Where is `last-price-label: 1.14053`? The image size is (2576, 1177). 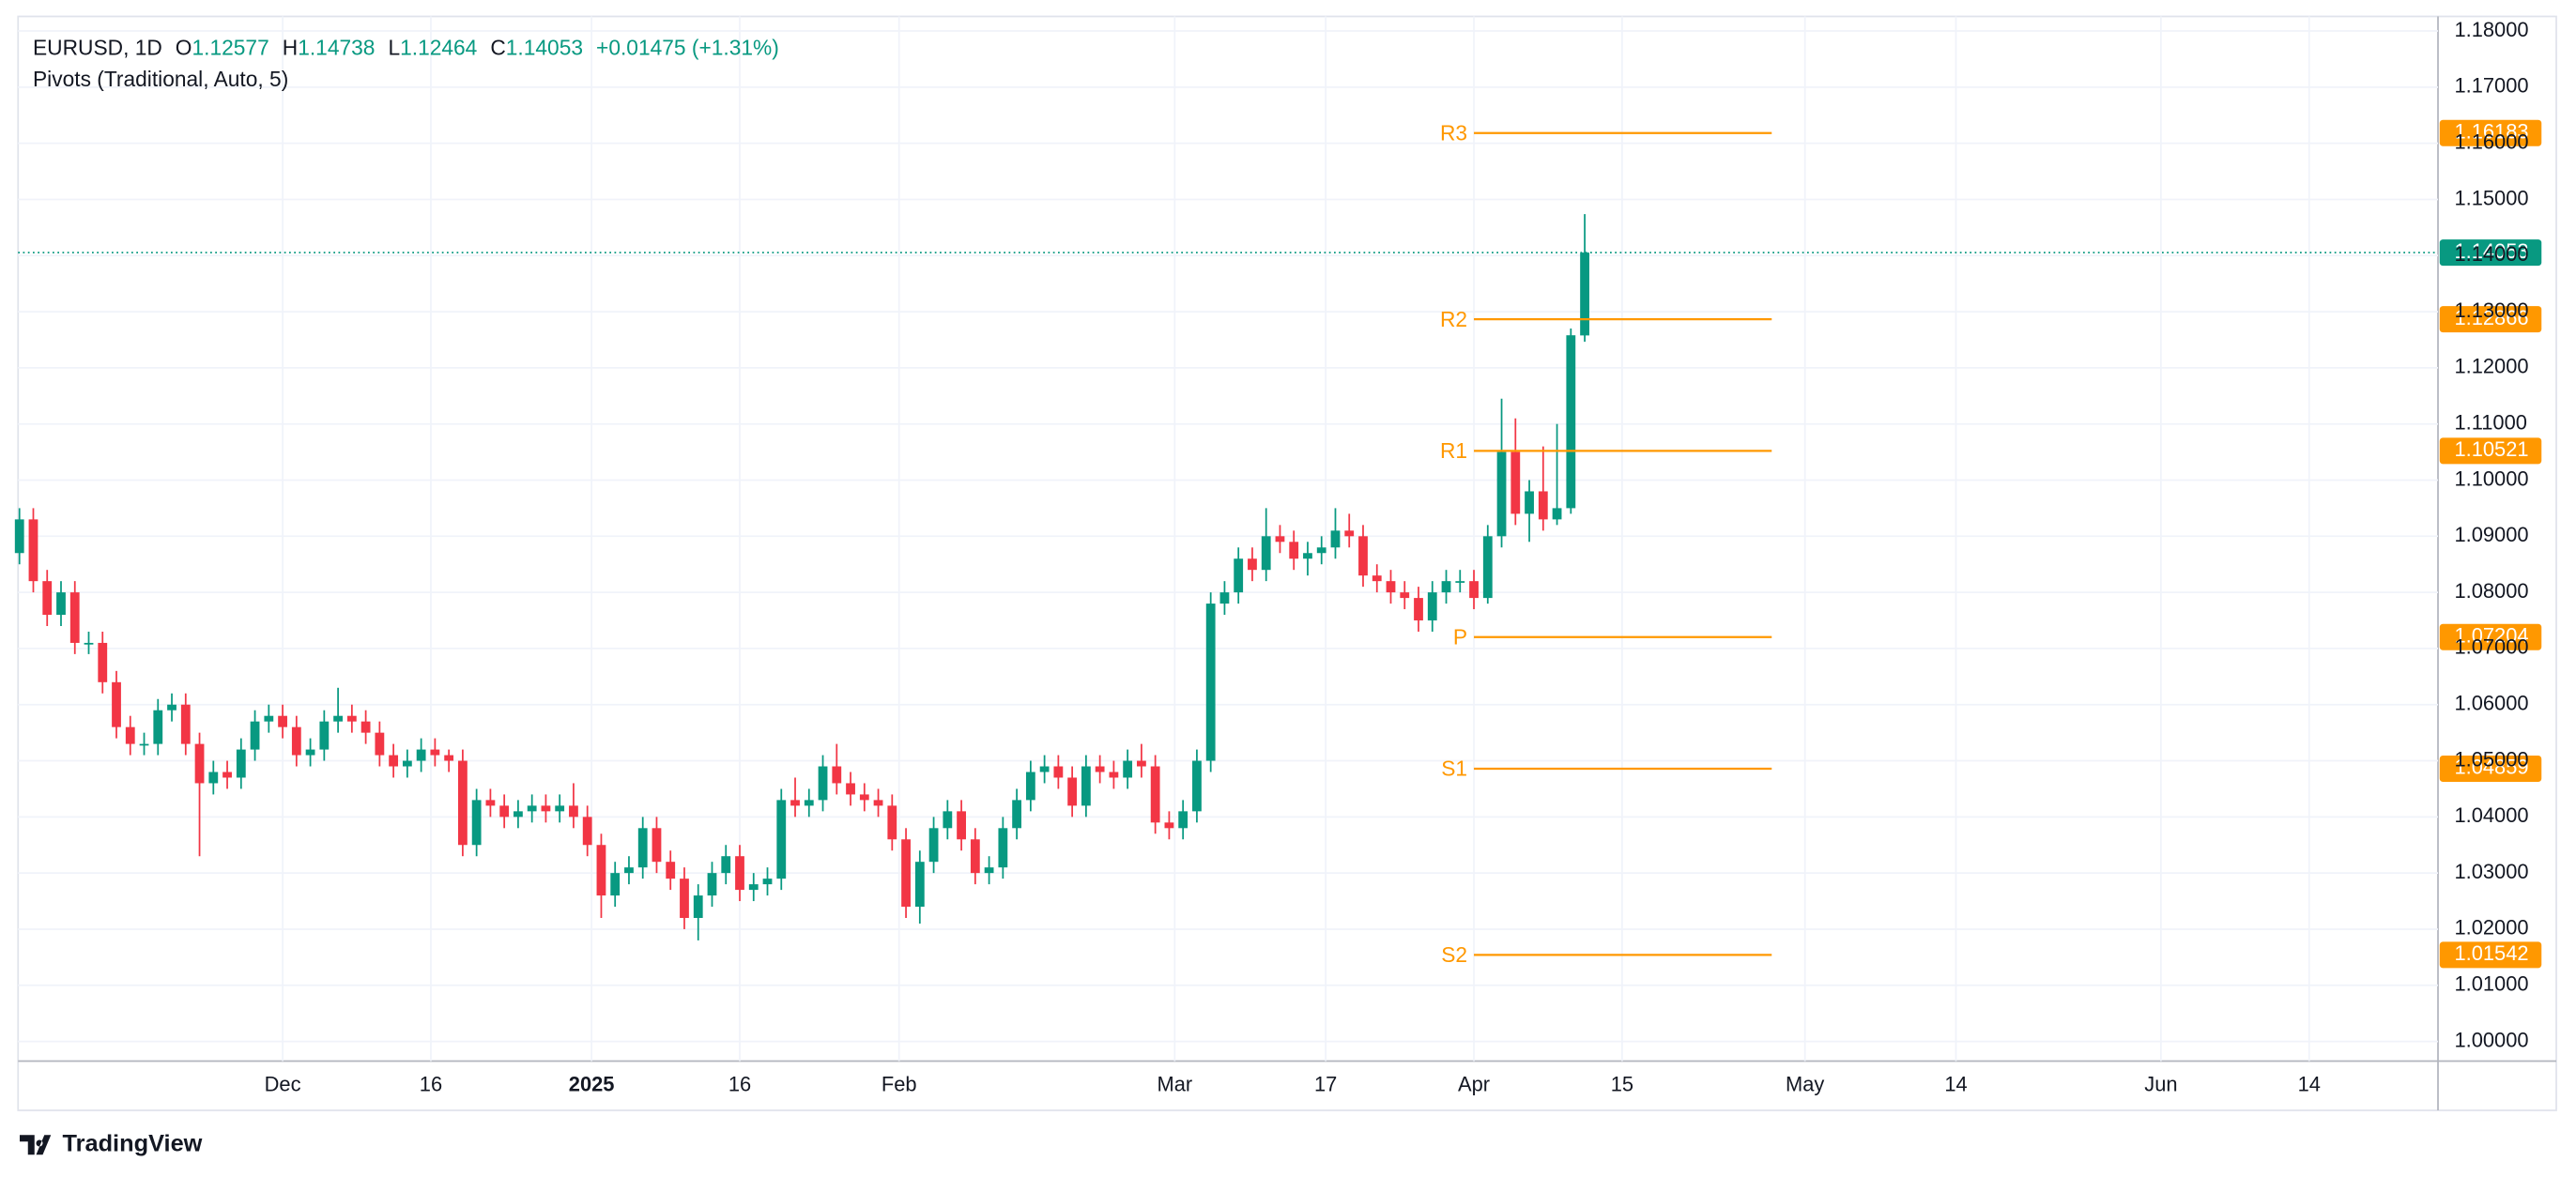
last-price-label: 1.14053 is located at coordinates (2492, 251).